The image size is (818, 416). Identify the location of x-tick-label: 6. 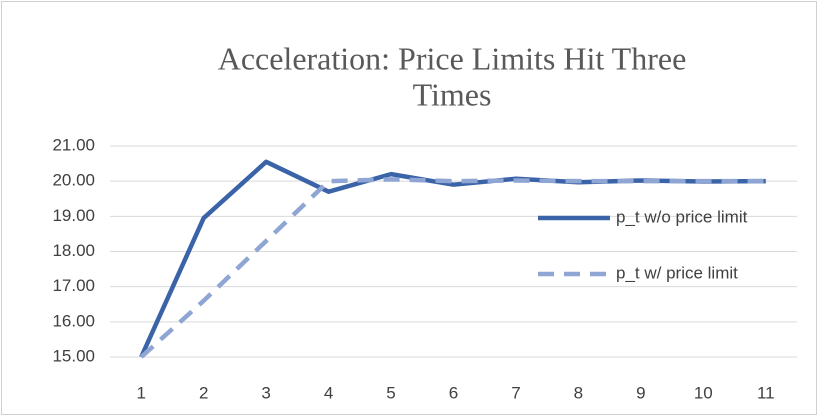
(453, 392).